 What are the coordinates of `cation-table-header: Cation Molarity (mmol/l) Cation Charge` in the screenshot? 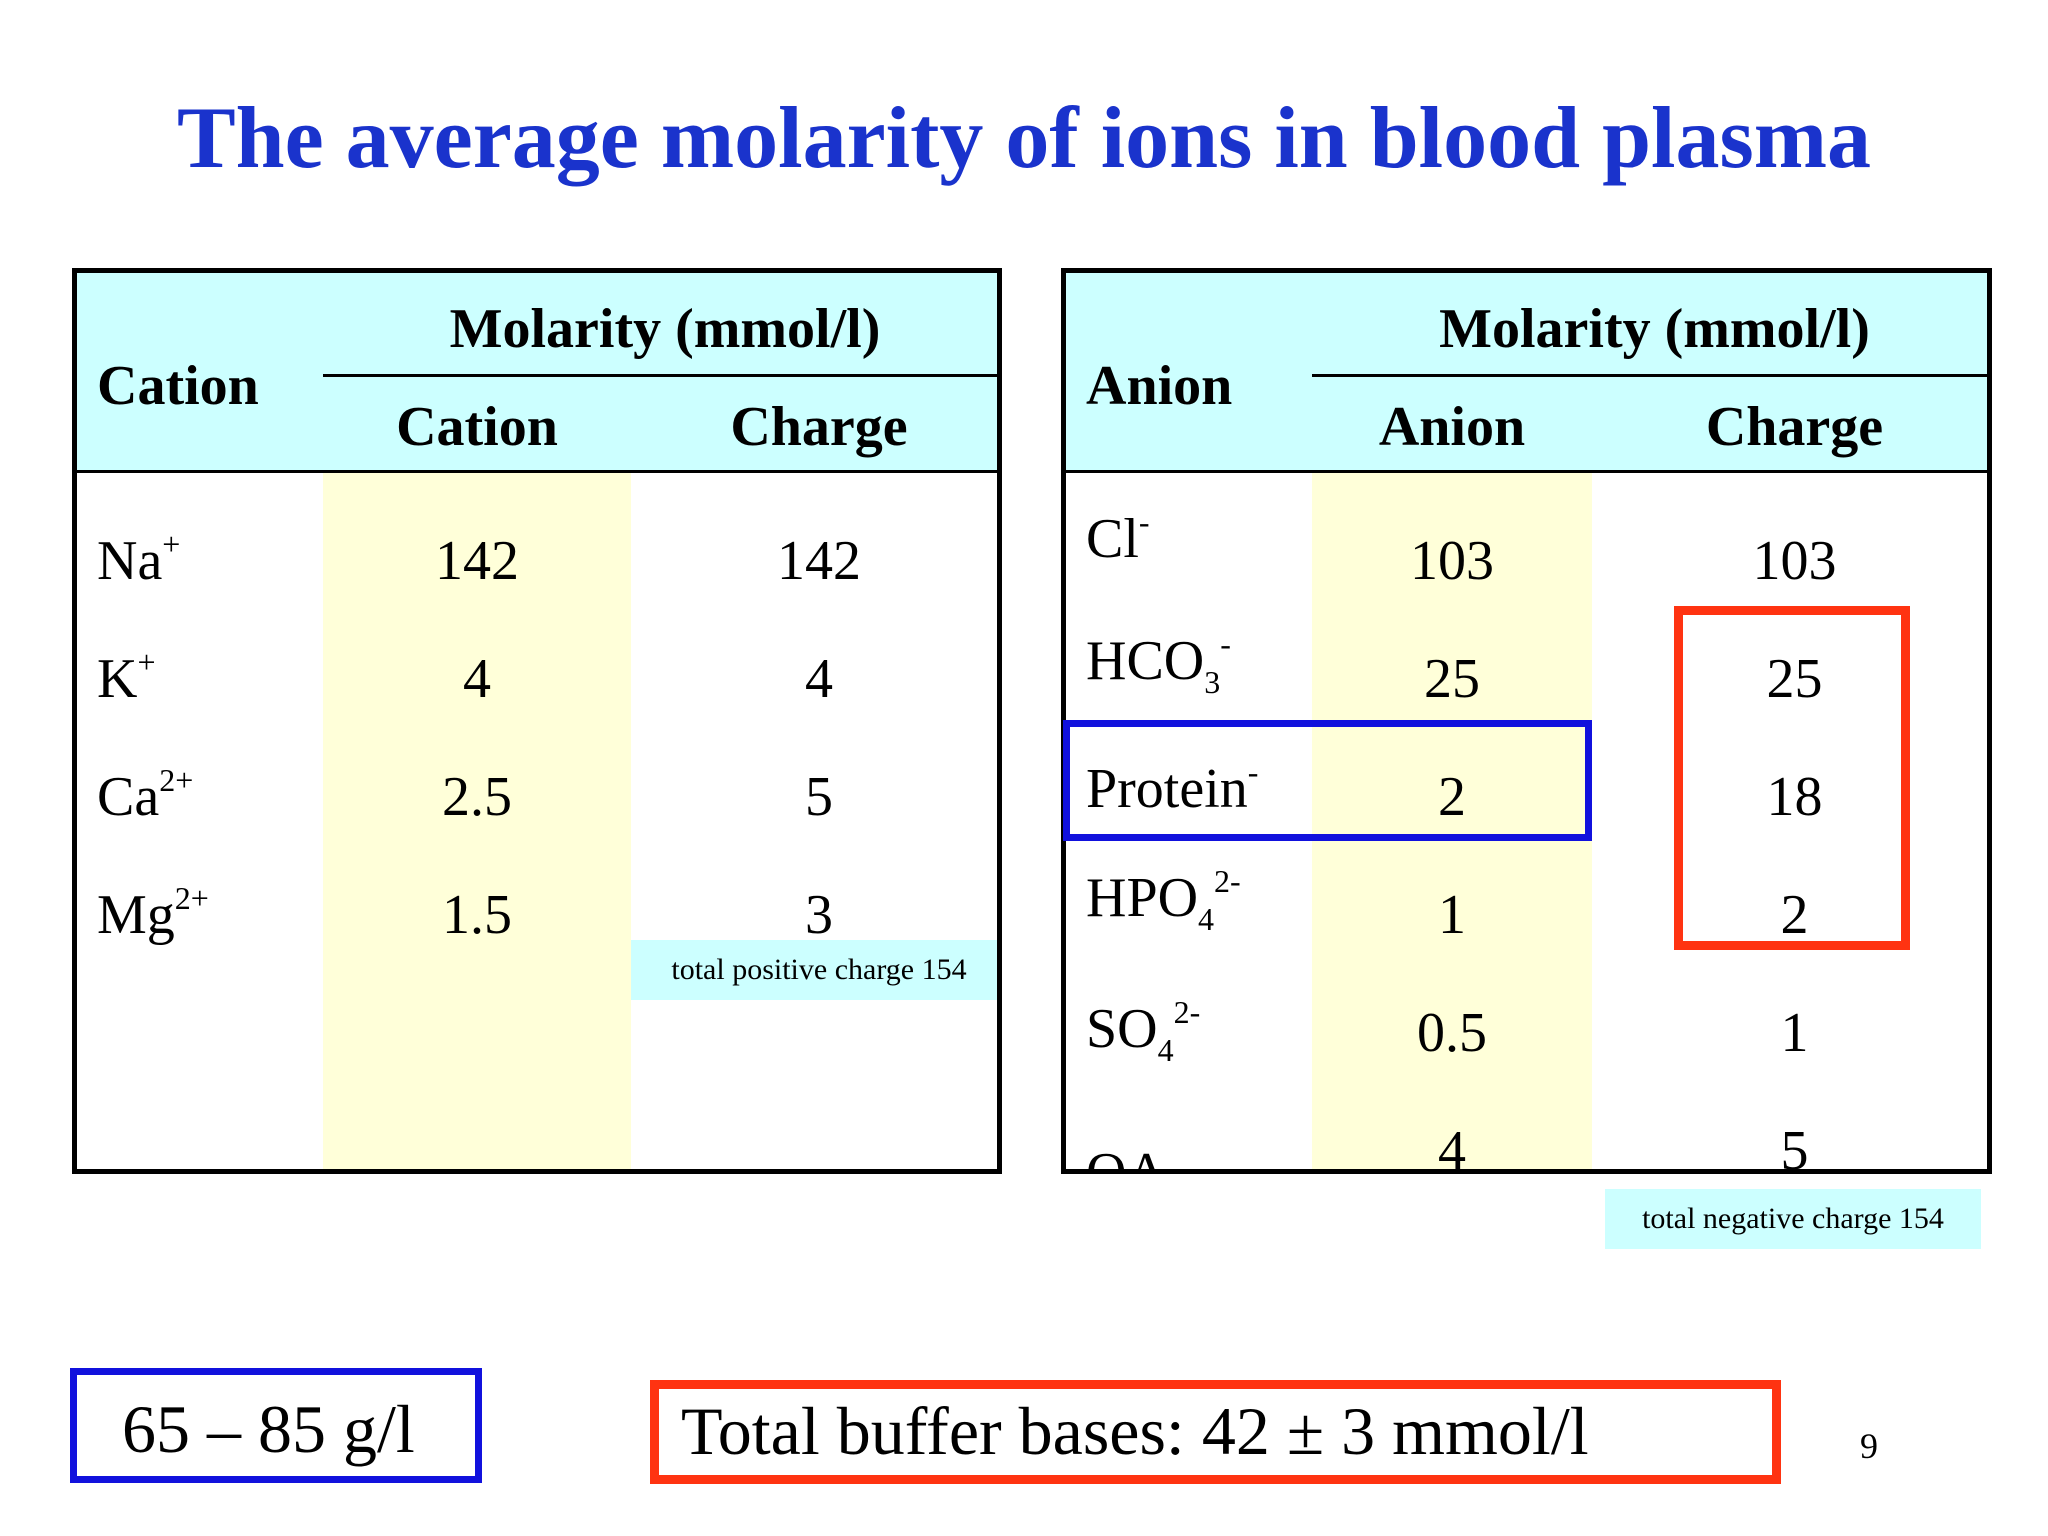 It's located at (537, 373).